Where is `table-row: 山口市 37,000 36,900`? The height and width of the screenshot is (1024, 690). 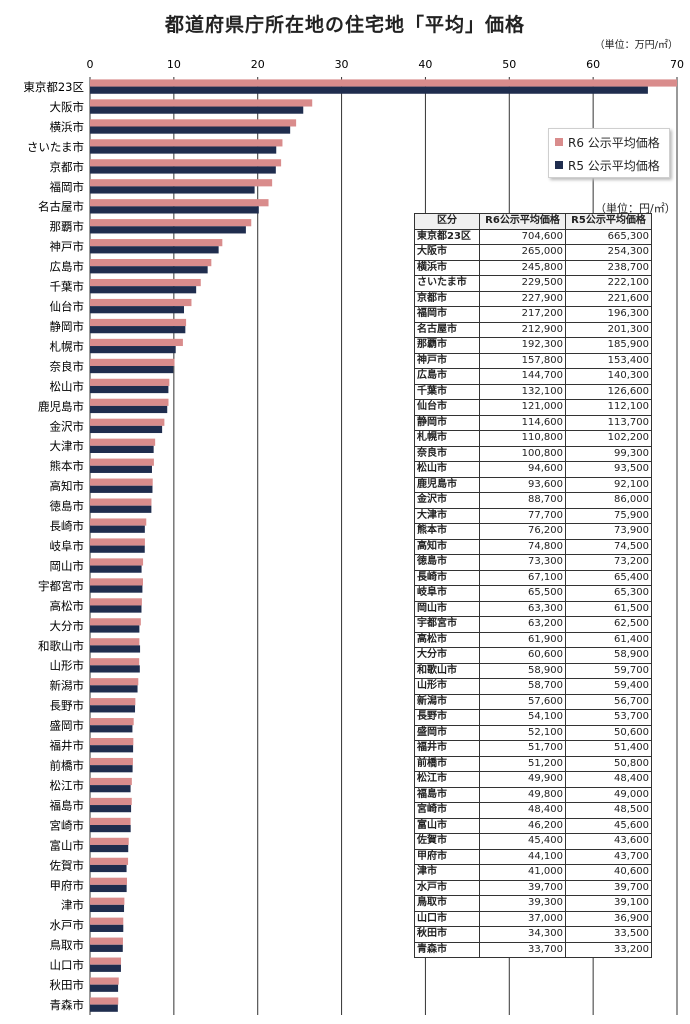 table-row: 山口市 37,000 36,900 is located at coordinates (533, 918).